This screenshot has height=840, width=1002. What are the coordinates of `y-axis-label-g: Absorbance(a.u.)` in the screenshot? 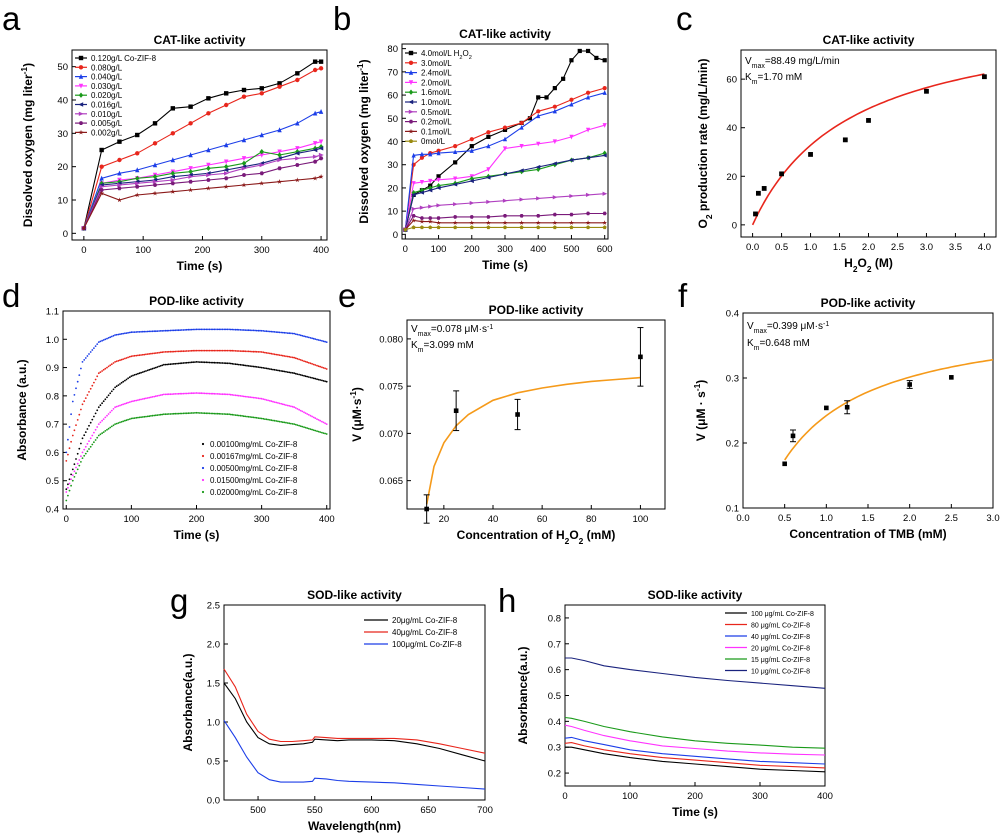 It's located at (188, 702).